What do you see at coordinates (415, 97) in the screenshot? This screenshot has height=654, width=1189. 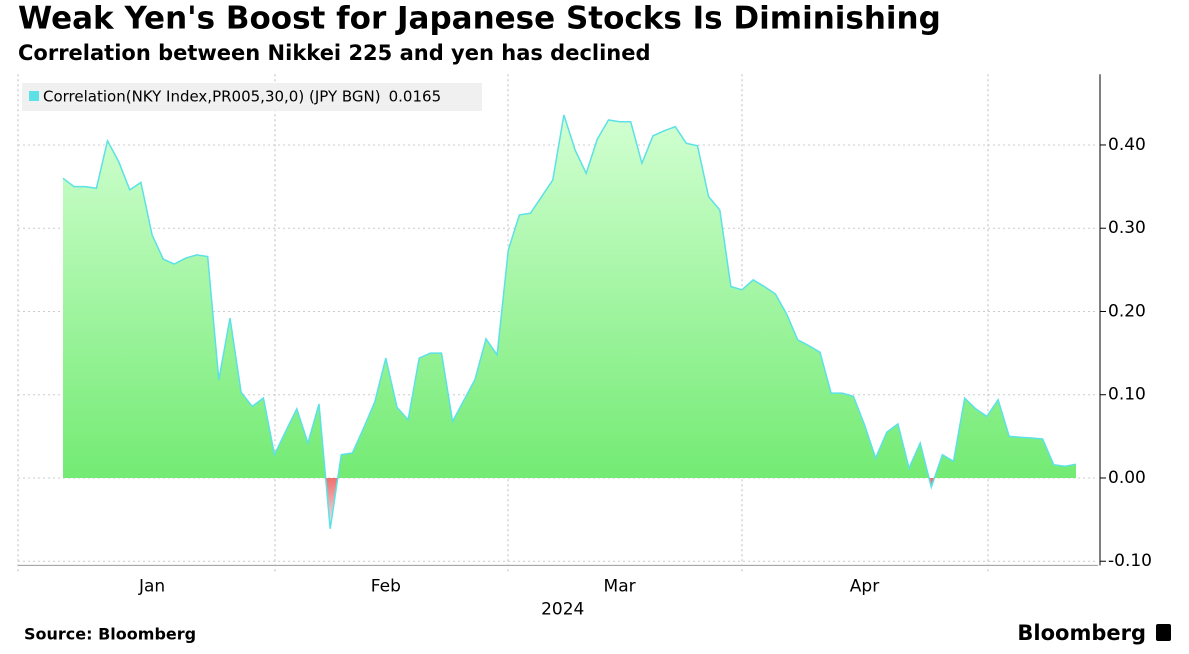 I see `legend-value: 0.0165` at bounding box center [415, 97].